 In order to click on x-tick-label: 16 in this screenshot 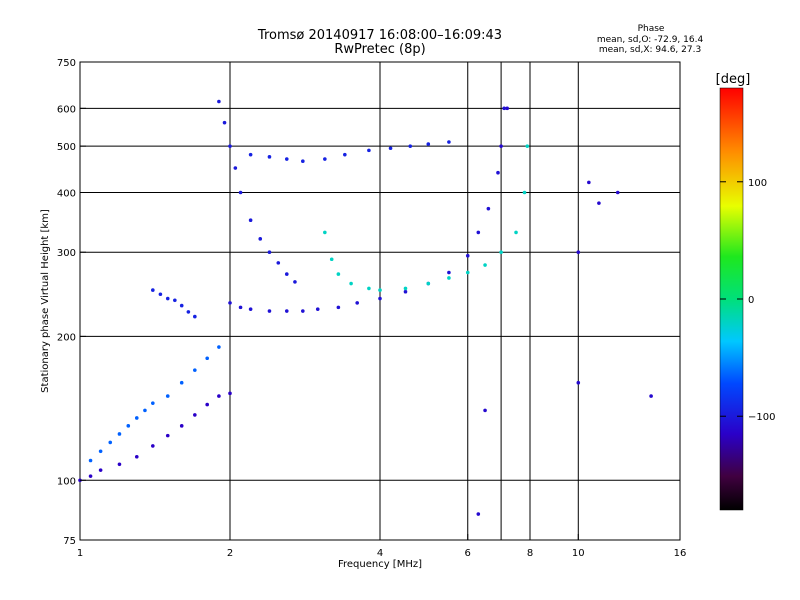, I will do `click(680, 553)`.